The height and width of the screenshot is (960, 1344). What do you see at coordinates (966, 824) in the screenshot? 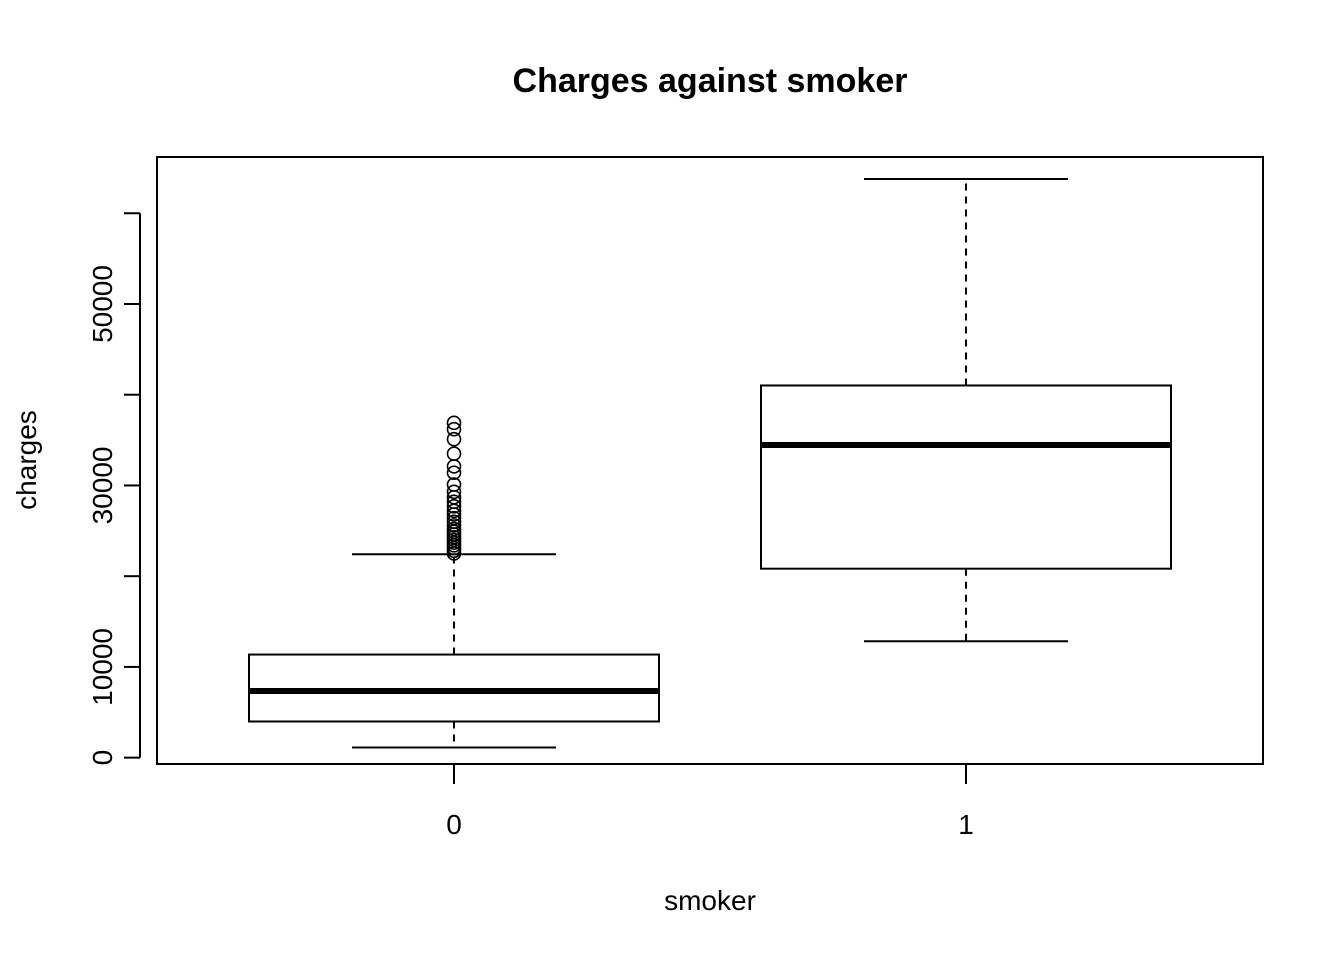
I see `x-tick-label: 1` at bounding box center [966, 824].